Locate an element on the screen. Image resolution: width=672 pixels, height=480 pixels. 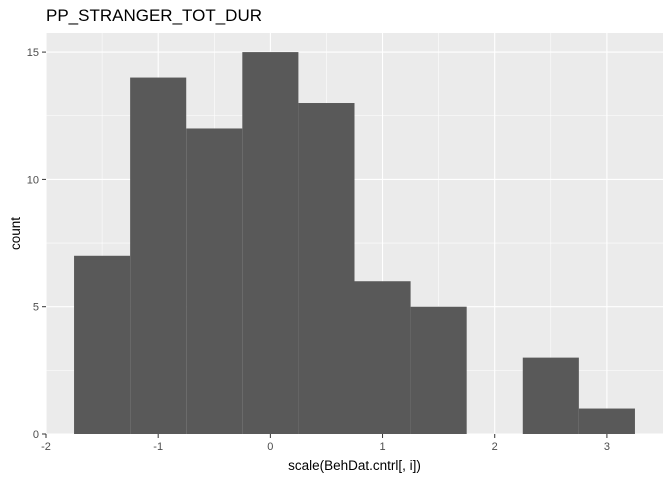
x-axis-title: scale(BehDat.cntrl[, i]) is located at coordinates (354, 465).